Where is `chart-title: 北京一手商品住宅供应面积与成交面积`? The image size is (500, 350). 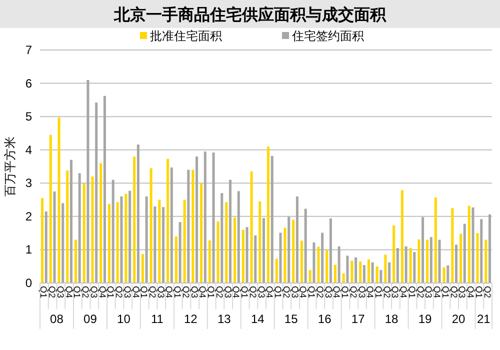
chart-title: 北京一手商品住宅供应面积与成交面积 is located at coordinates (250, 14).